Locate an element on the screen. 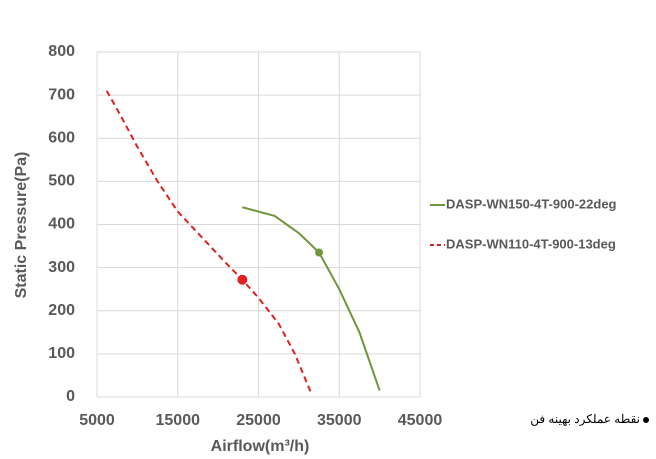  y-tick-label: 200 is located at coordinates (61, 310).